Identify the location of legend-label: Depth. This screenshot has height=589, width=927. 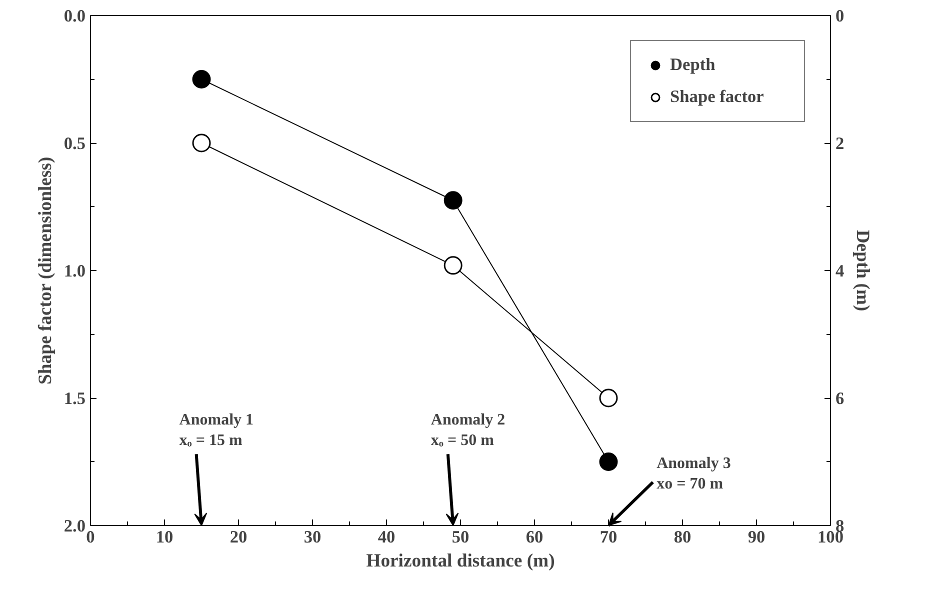
(693, 65).